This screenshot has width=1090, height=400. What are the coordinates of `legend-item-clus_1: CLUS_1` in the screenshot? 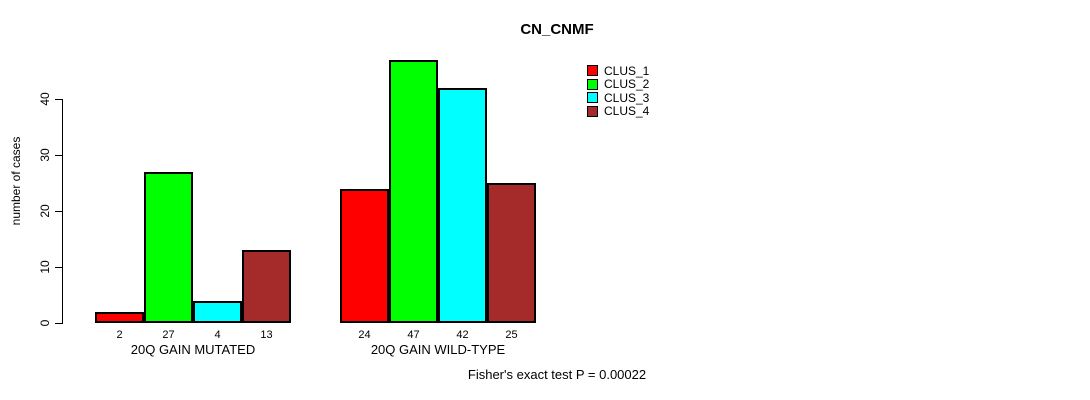 It's located at (618, 71).